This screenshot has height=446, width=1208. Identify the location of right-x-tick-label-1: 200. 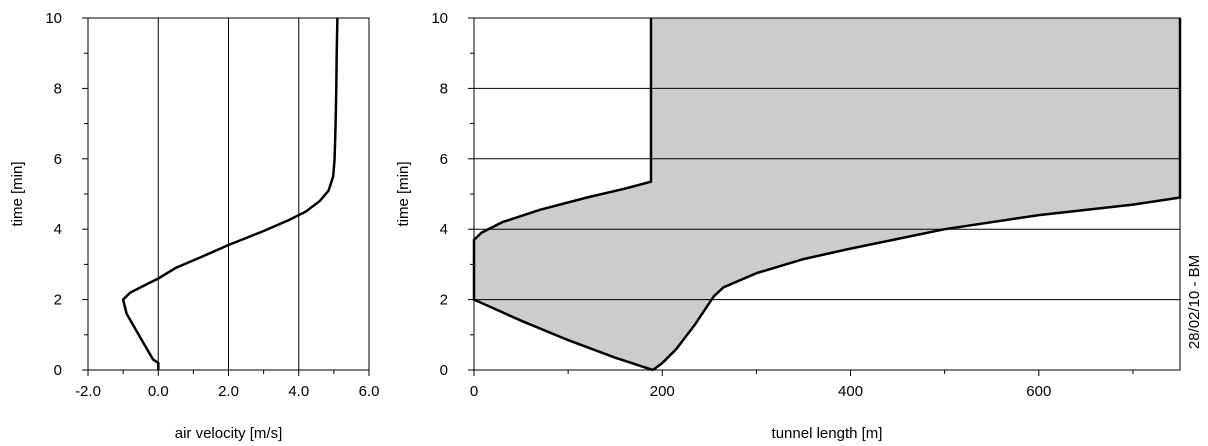
(662, 391).